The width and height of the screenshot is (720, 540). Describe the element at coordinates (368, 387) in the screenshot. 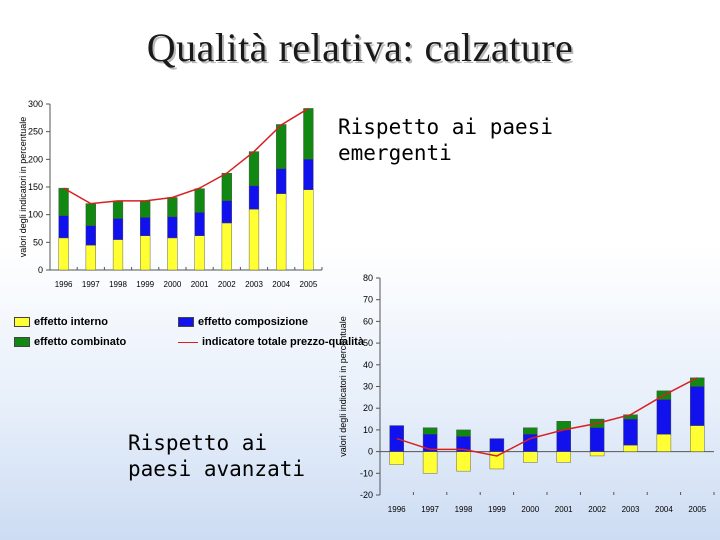

I see `y-tick-label: 30` at that location.